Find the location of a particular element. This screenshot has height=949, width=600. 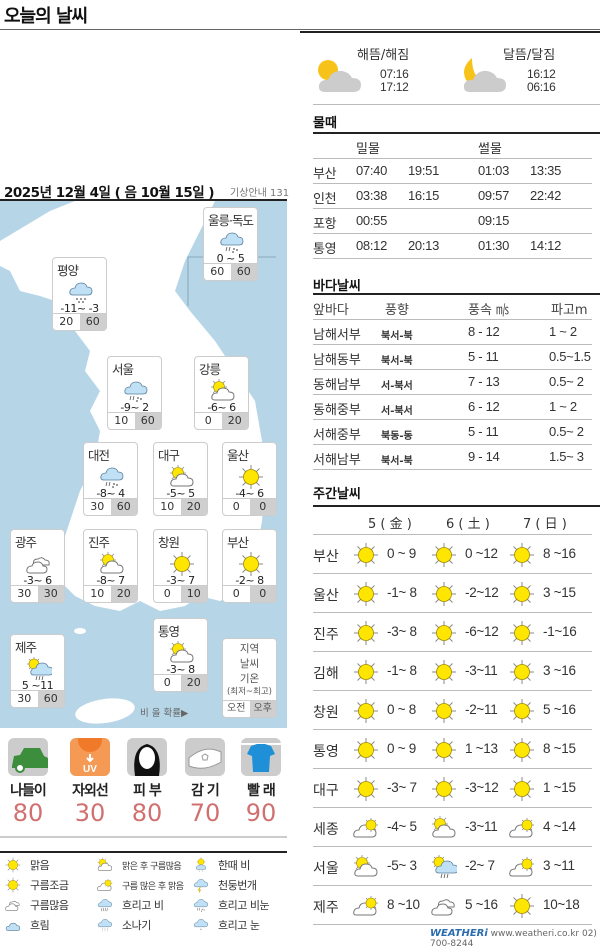

moon-cloud-icon is located at coordinates (484, 75).